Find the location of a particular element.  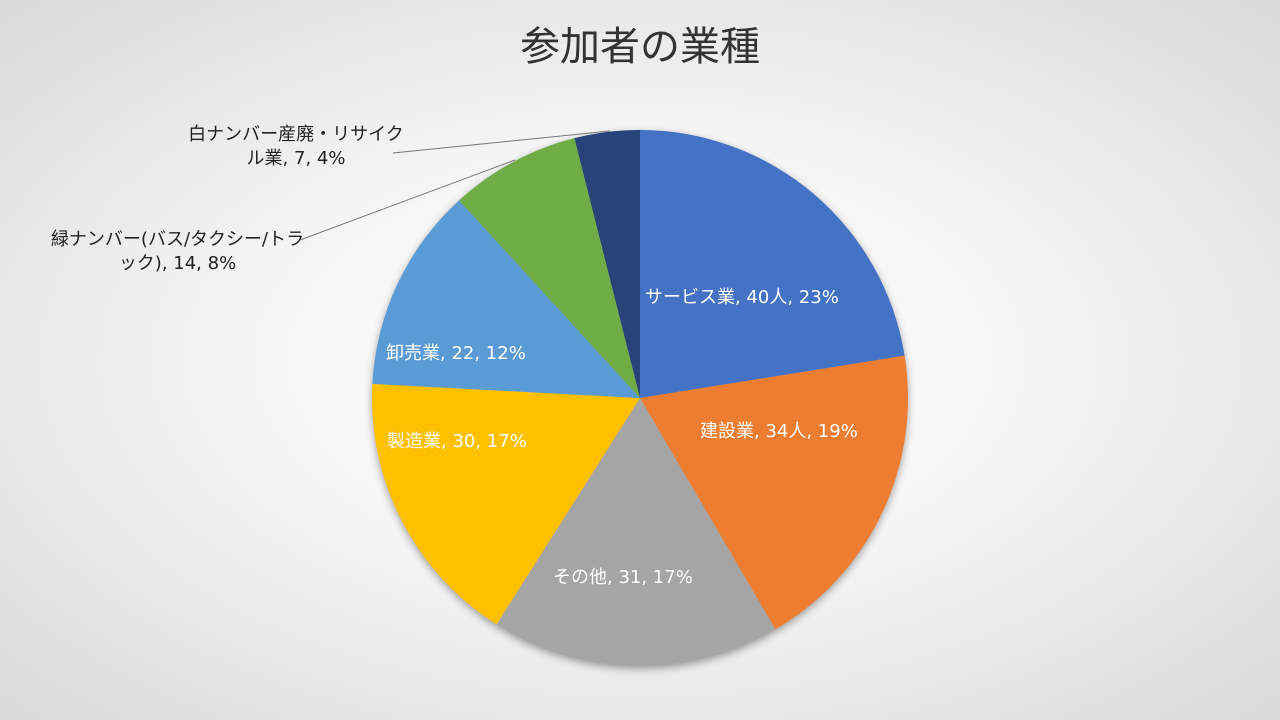

data-label: サービス業, 40人, 23% is located at coordinates (742, 297).